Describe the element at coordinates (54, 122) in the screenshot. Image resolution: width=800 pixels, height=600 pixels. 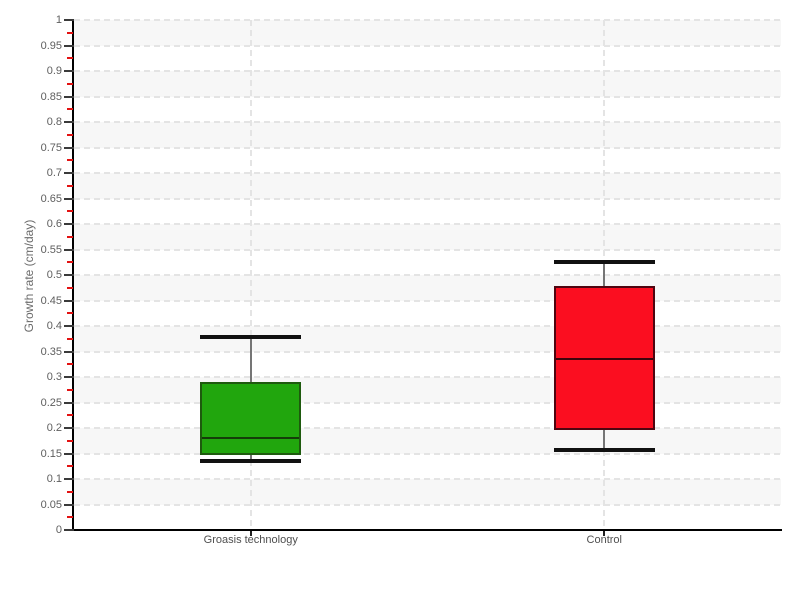
I see `y-tick-label: 0.8` at that location.